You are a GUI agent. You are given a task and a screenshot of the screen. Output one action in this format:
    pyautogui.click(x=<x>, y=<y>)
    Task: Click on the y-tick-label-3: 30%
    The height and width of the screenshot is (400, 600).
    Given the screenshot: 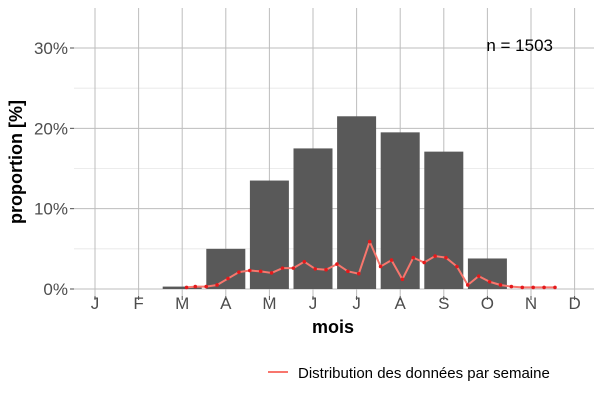 What is the action you would take?
    pyautogui.click(x=51, y=48)
    